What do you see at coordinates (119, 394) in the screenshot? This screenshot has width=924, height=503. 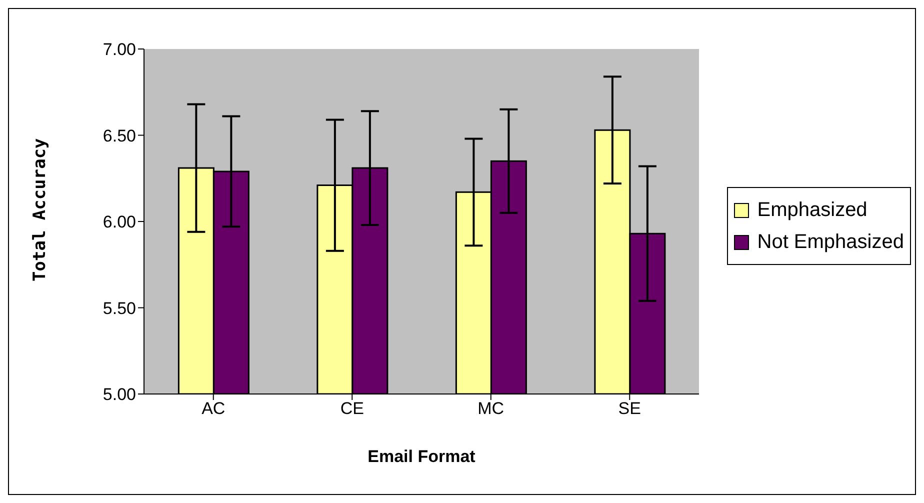 I see `y-tick-label: 5.00` at bounding box center [119, 394].